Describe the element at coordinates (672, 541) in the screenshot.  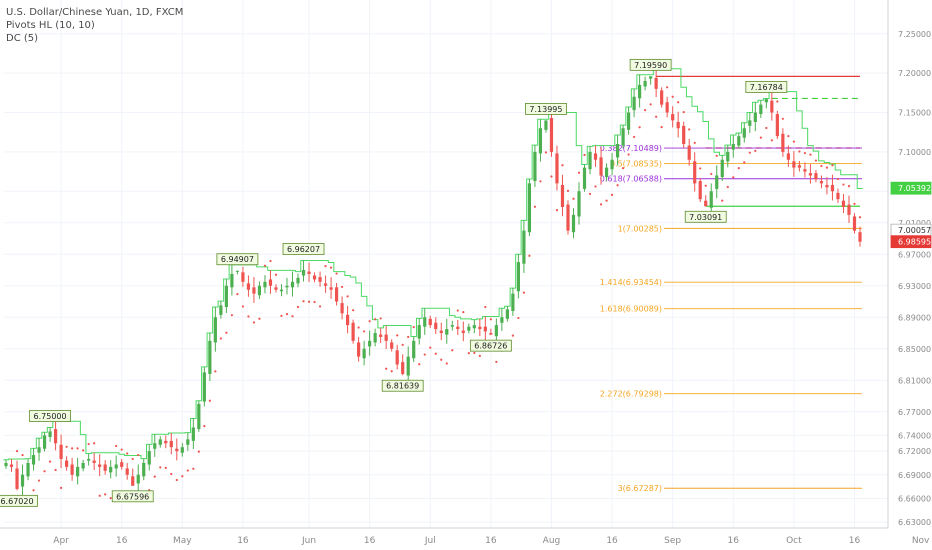
I see `x-tick-label: Sep` at that location.